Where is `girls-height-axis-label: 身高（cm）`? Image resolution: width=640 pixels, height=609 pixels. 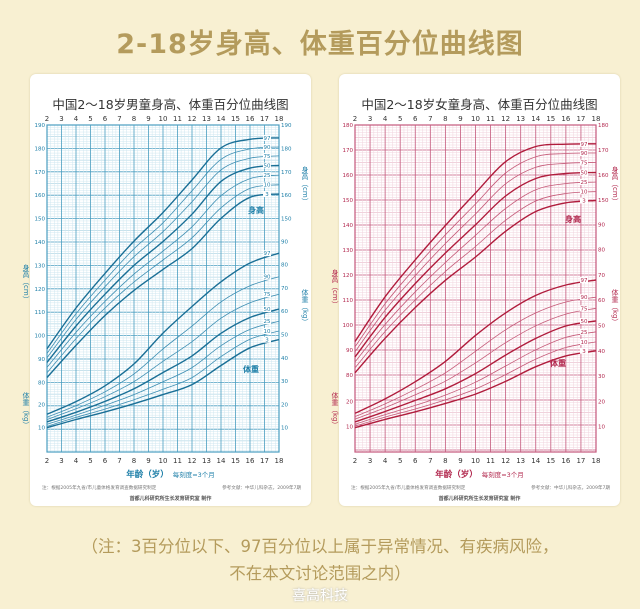
girls-height-axis-label: 身高（cm） is located at coordinates (335, 288).